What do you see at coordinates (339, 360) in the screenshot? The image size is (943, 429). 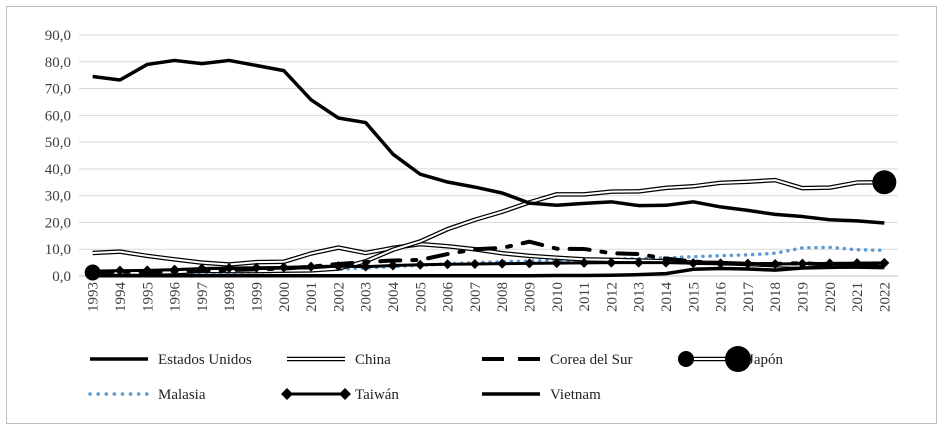 I see `legend-item-china: China` at bounding box center [339, 360].